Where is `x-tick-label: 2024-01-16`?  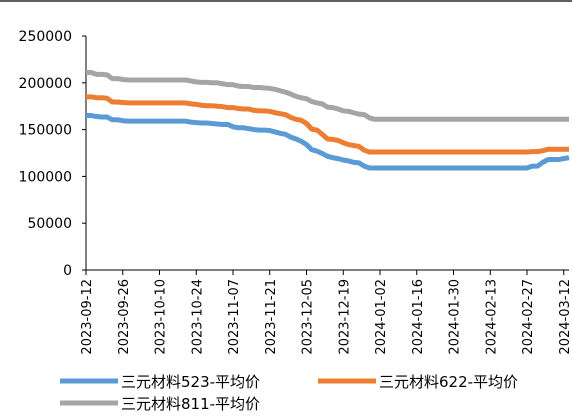 x-tick-label: 2024-01-16 is located at coordinates (418, 317).